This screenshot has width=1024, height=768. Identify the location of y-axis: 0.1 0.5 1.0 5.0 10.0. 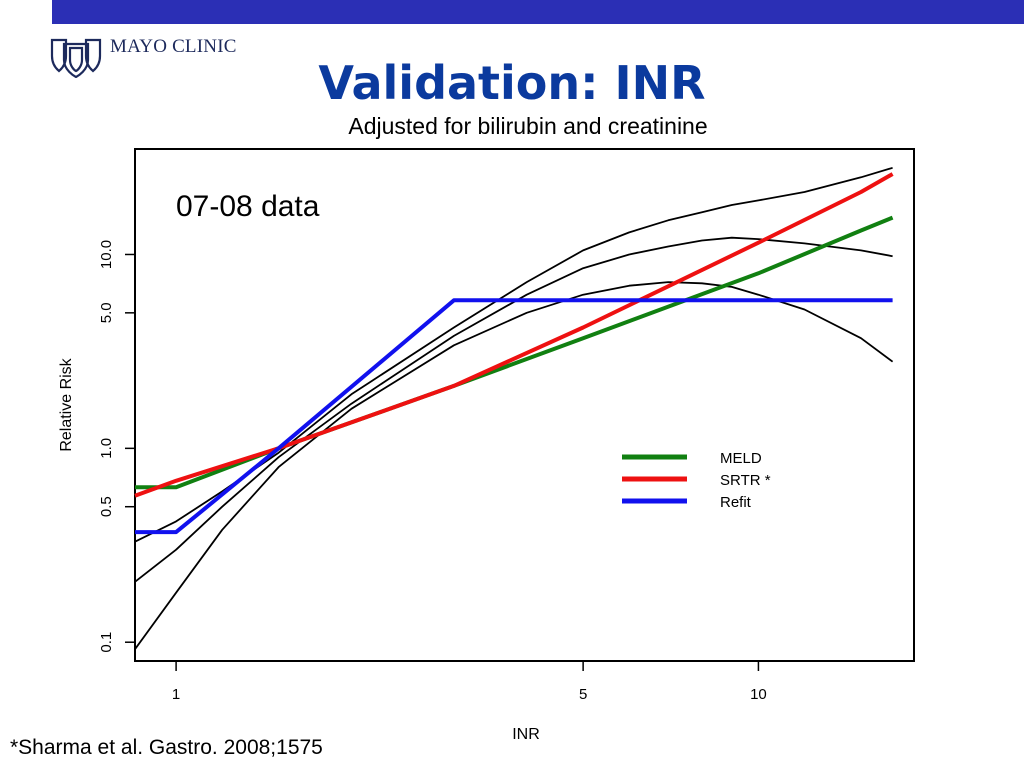
(117, 446).